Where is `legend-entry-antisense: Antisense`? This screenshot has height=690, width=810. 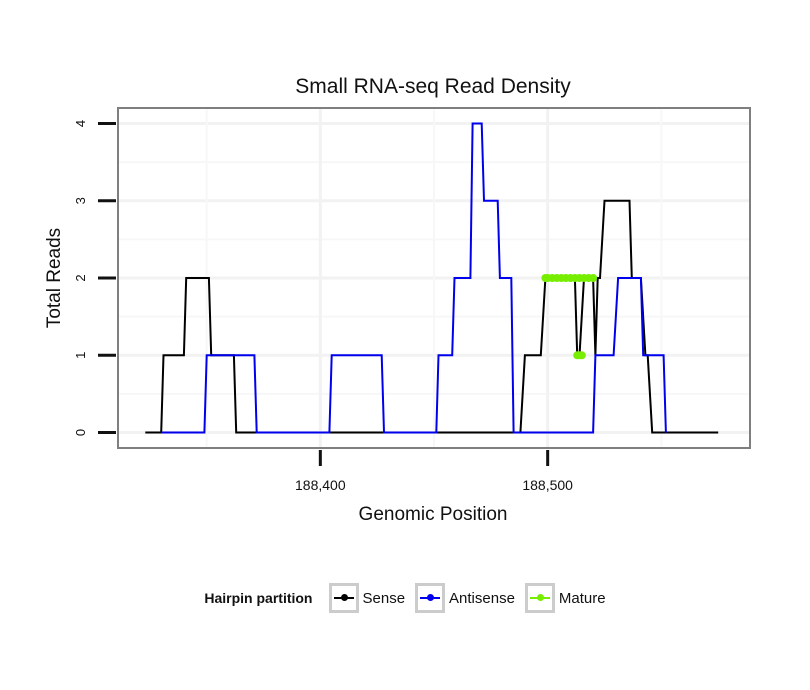 legend-entry-antisense: Antisense is located at coordinates (465, 598).